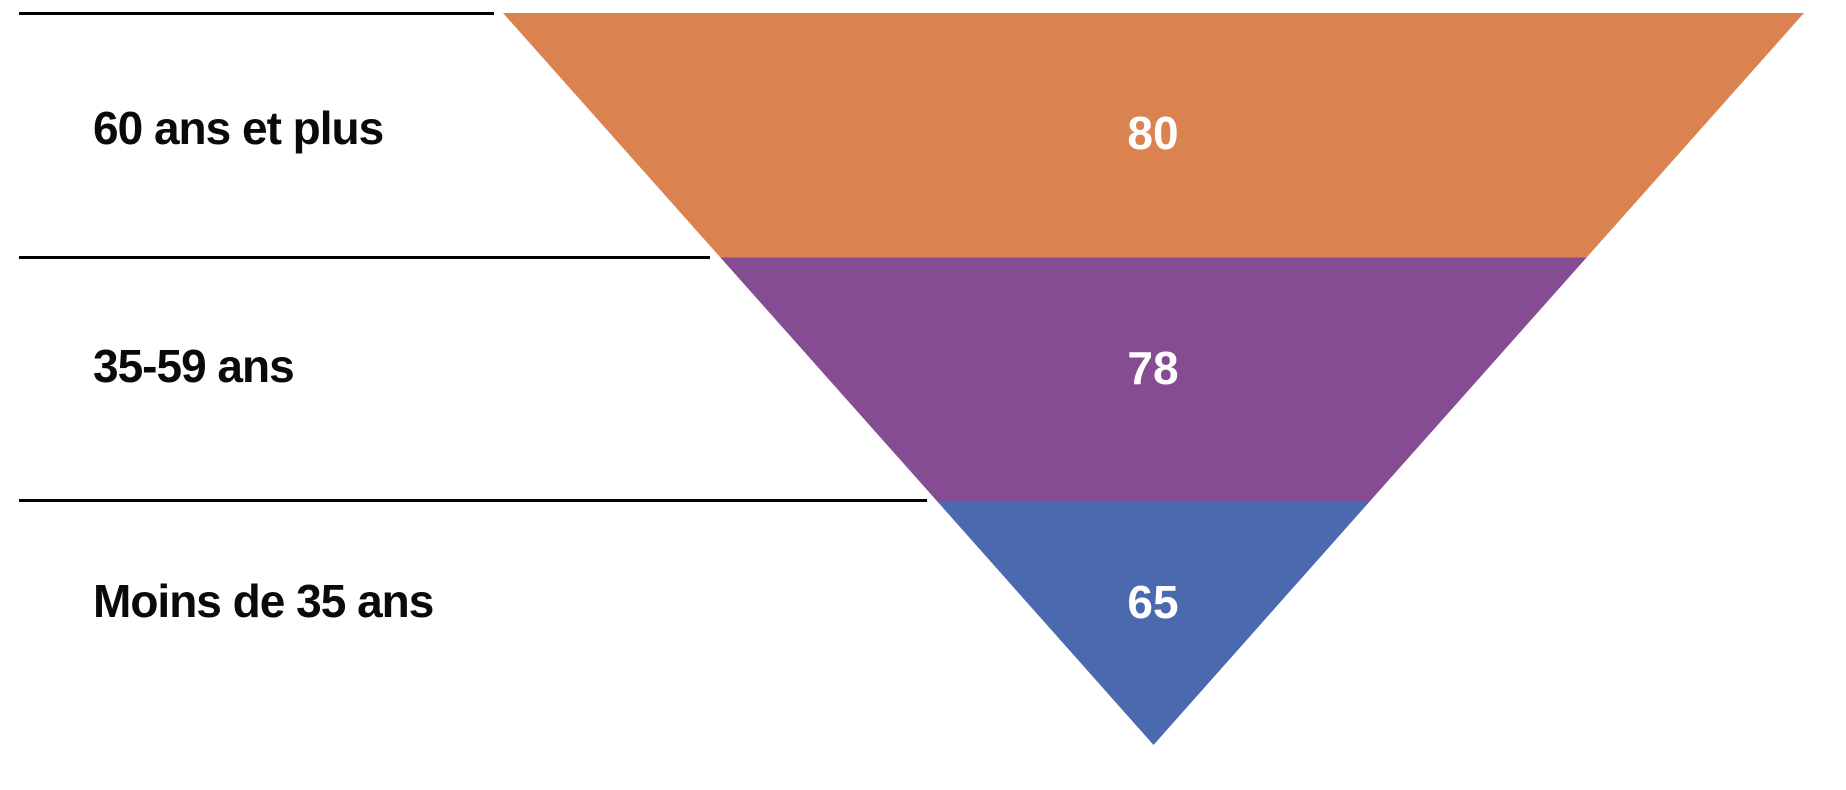 The width and height of the screenshot is (1846, 790). What do you see at coordinates (1153, 368) in the screenshot?
I see `segment-value-label-middle: 78` at bounding box center [1153, 368].